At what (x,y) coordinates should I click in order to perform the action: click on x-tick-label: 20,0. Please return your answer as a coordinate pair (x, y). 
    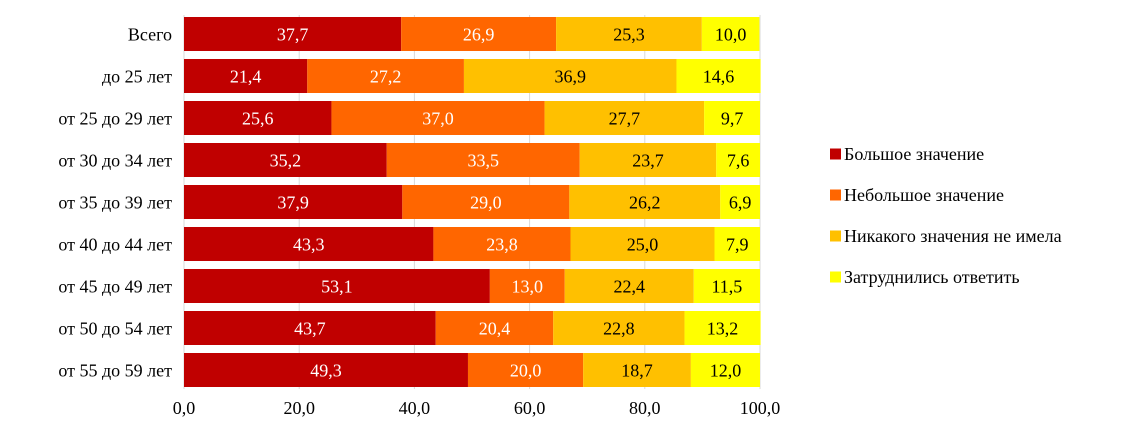
    Looking at the image, I should click on (299, 408).